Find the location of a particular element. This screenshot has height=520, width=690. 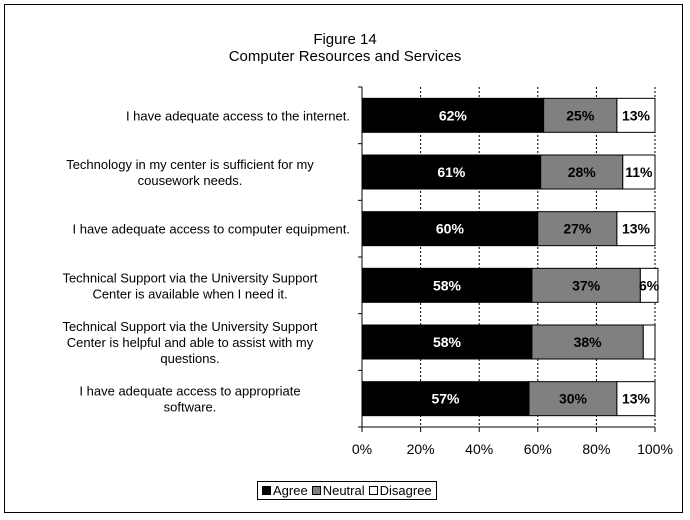

legend-label-agree: Agree is located at coordinates (290, 490).